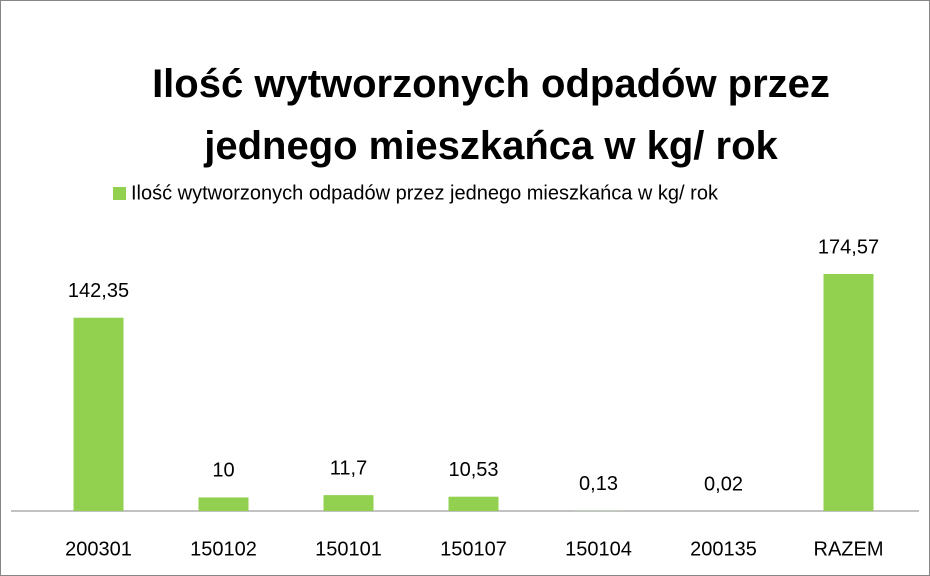 This screenshot has width=930, height=576. I want to click on data-label: 10,53, so click(473, 470).